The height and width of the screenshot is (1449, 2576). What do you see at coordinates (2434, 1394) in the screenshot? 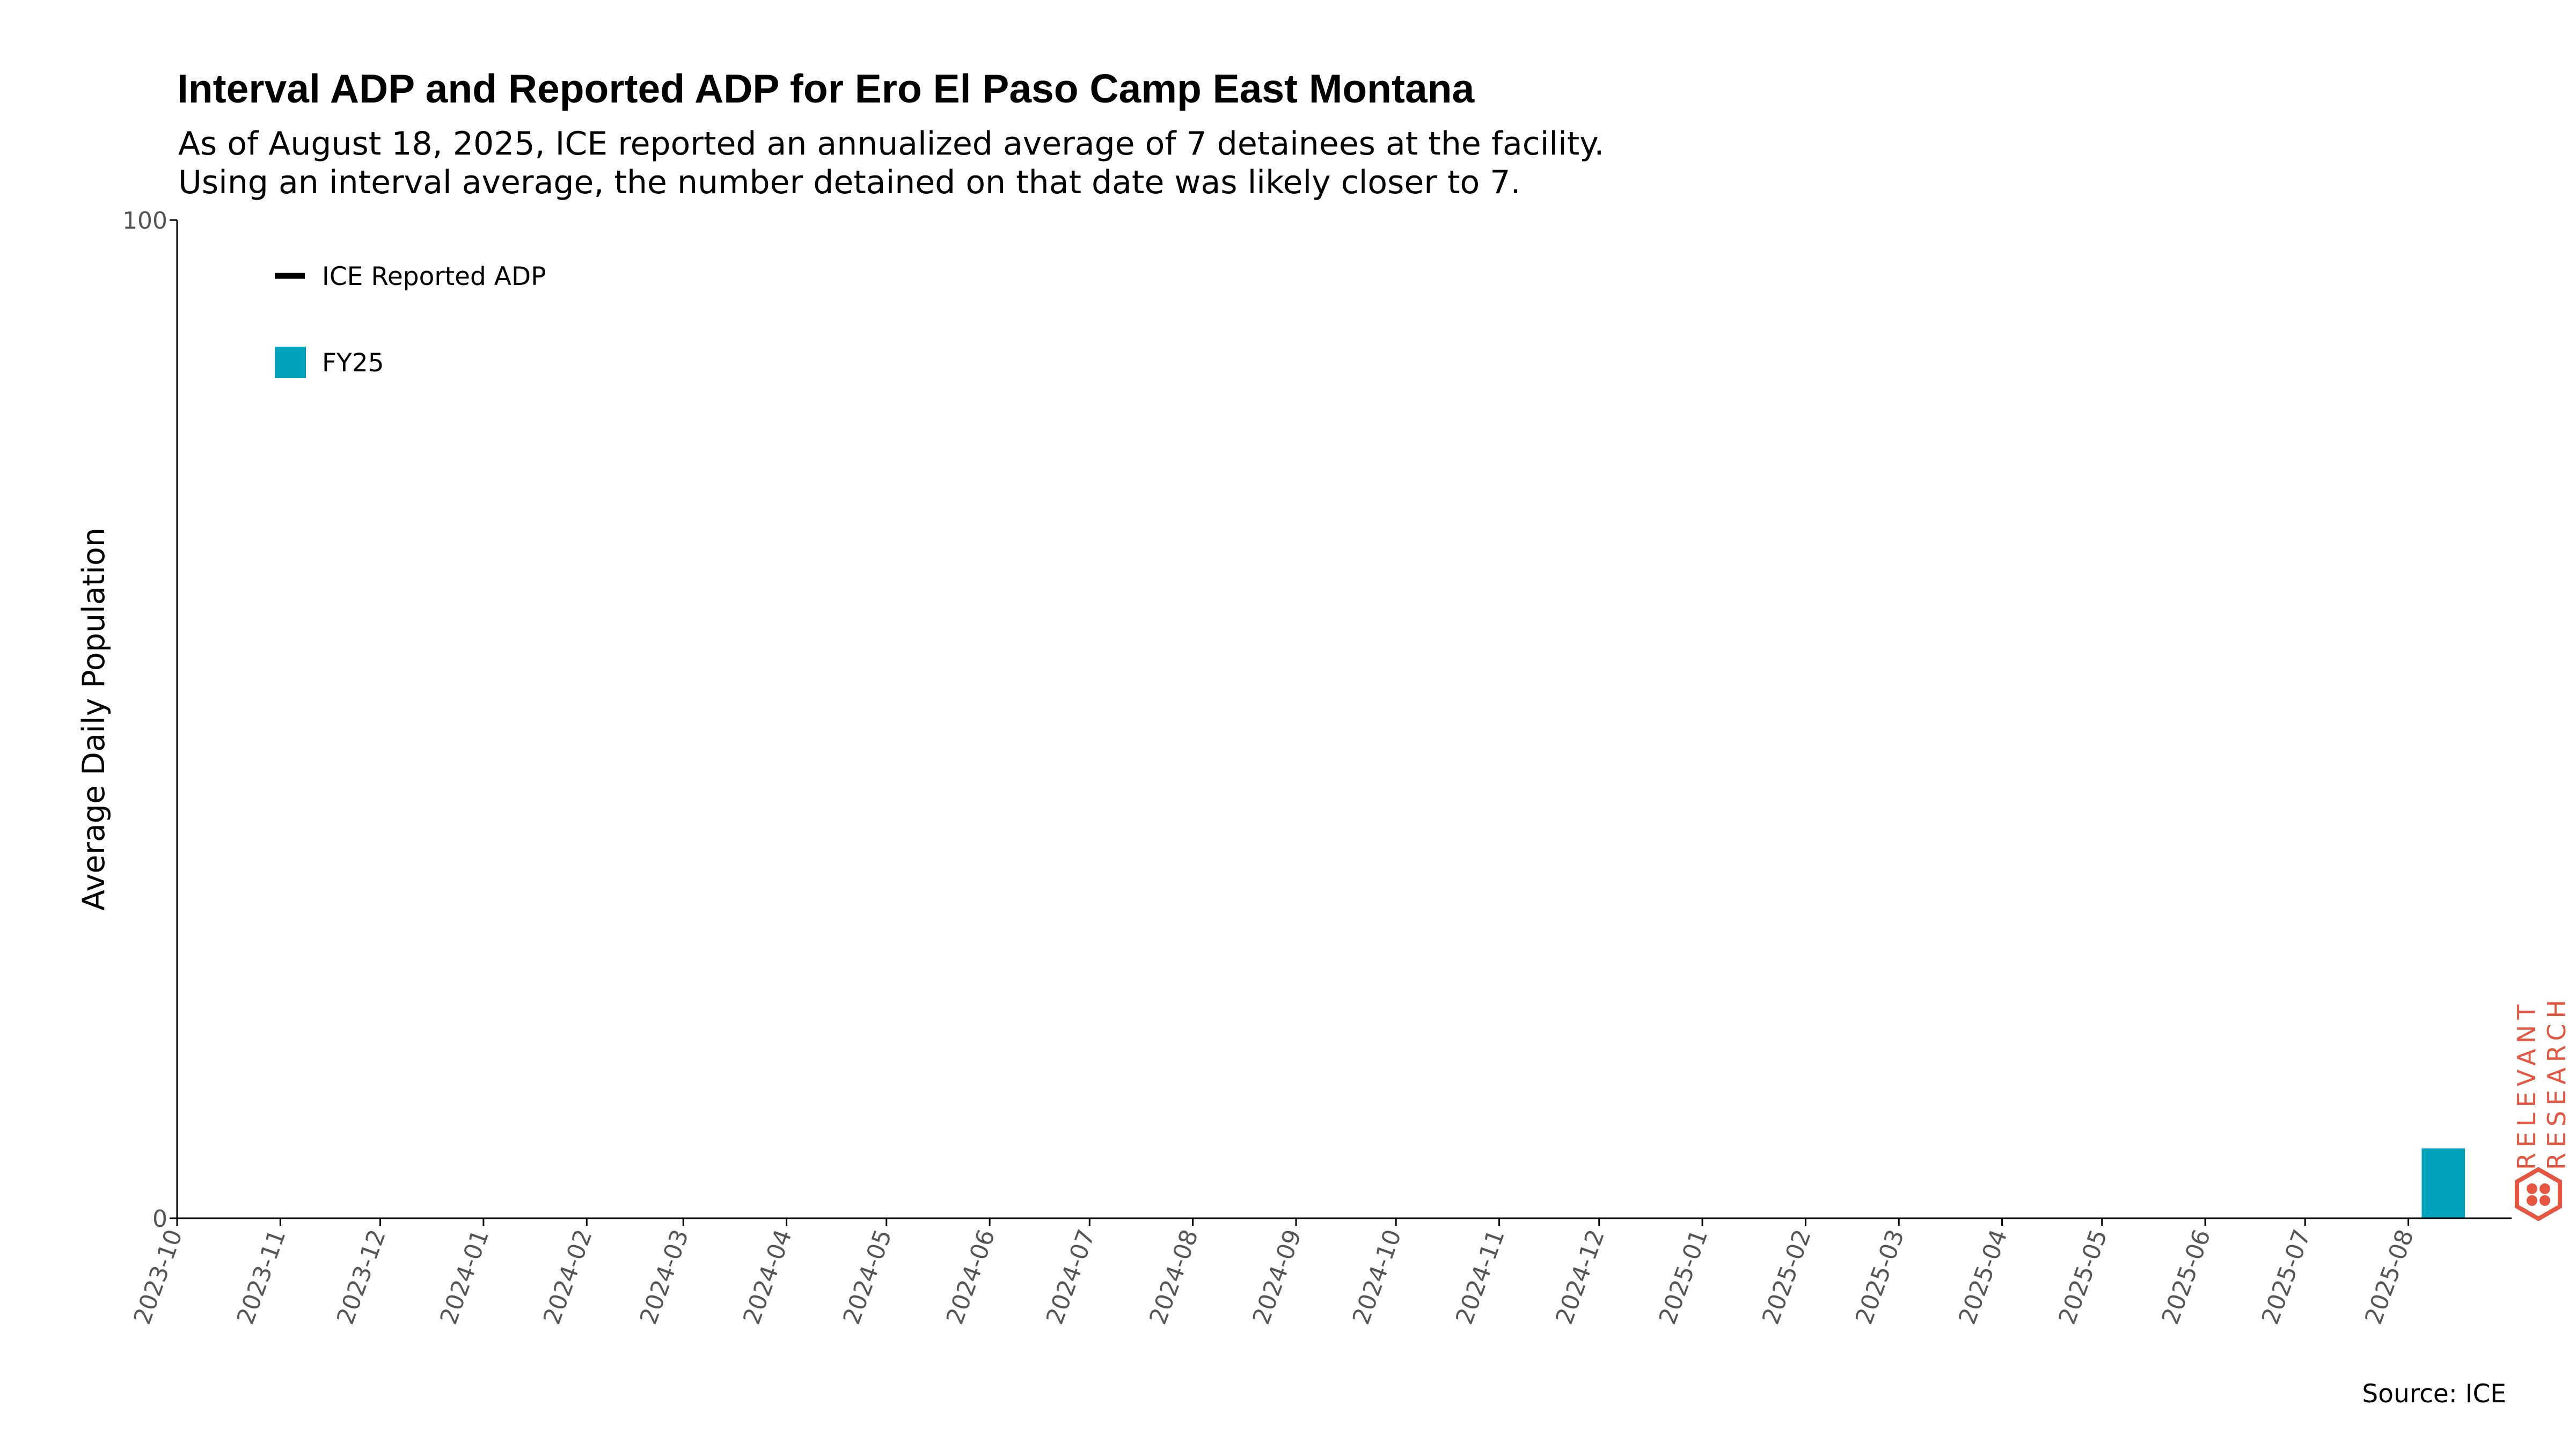
I see `source-note: Source: ICE` at bounding box center [2434, 1394].